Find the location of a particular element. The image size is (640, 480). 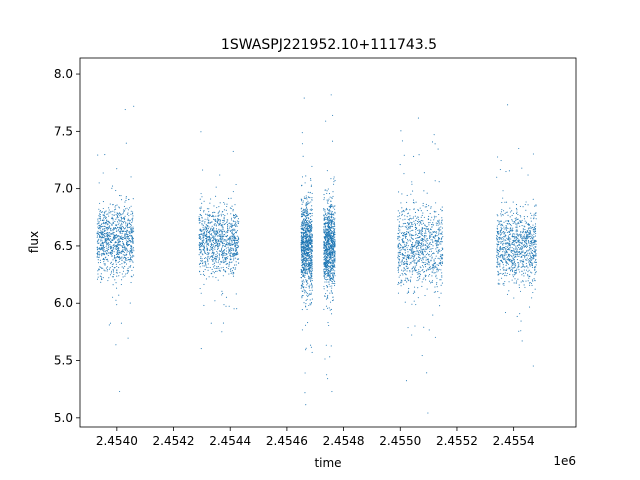

chart-title: 1SWASPJ221952.10+111743.5 is located at coordinates (329, 45).